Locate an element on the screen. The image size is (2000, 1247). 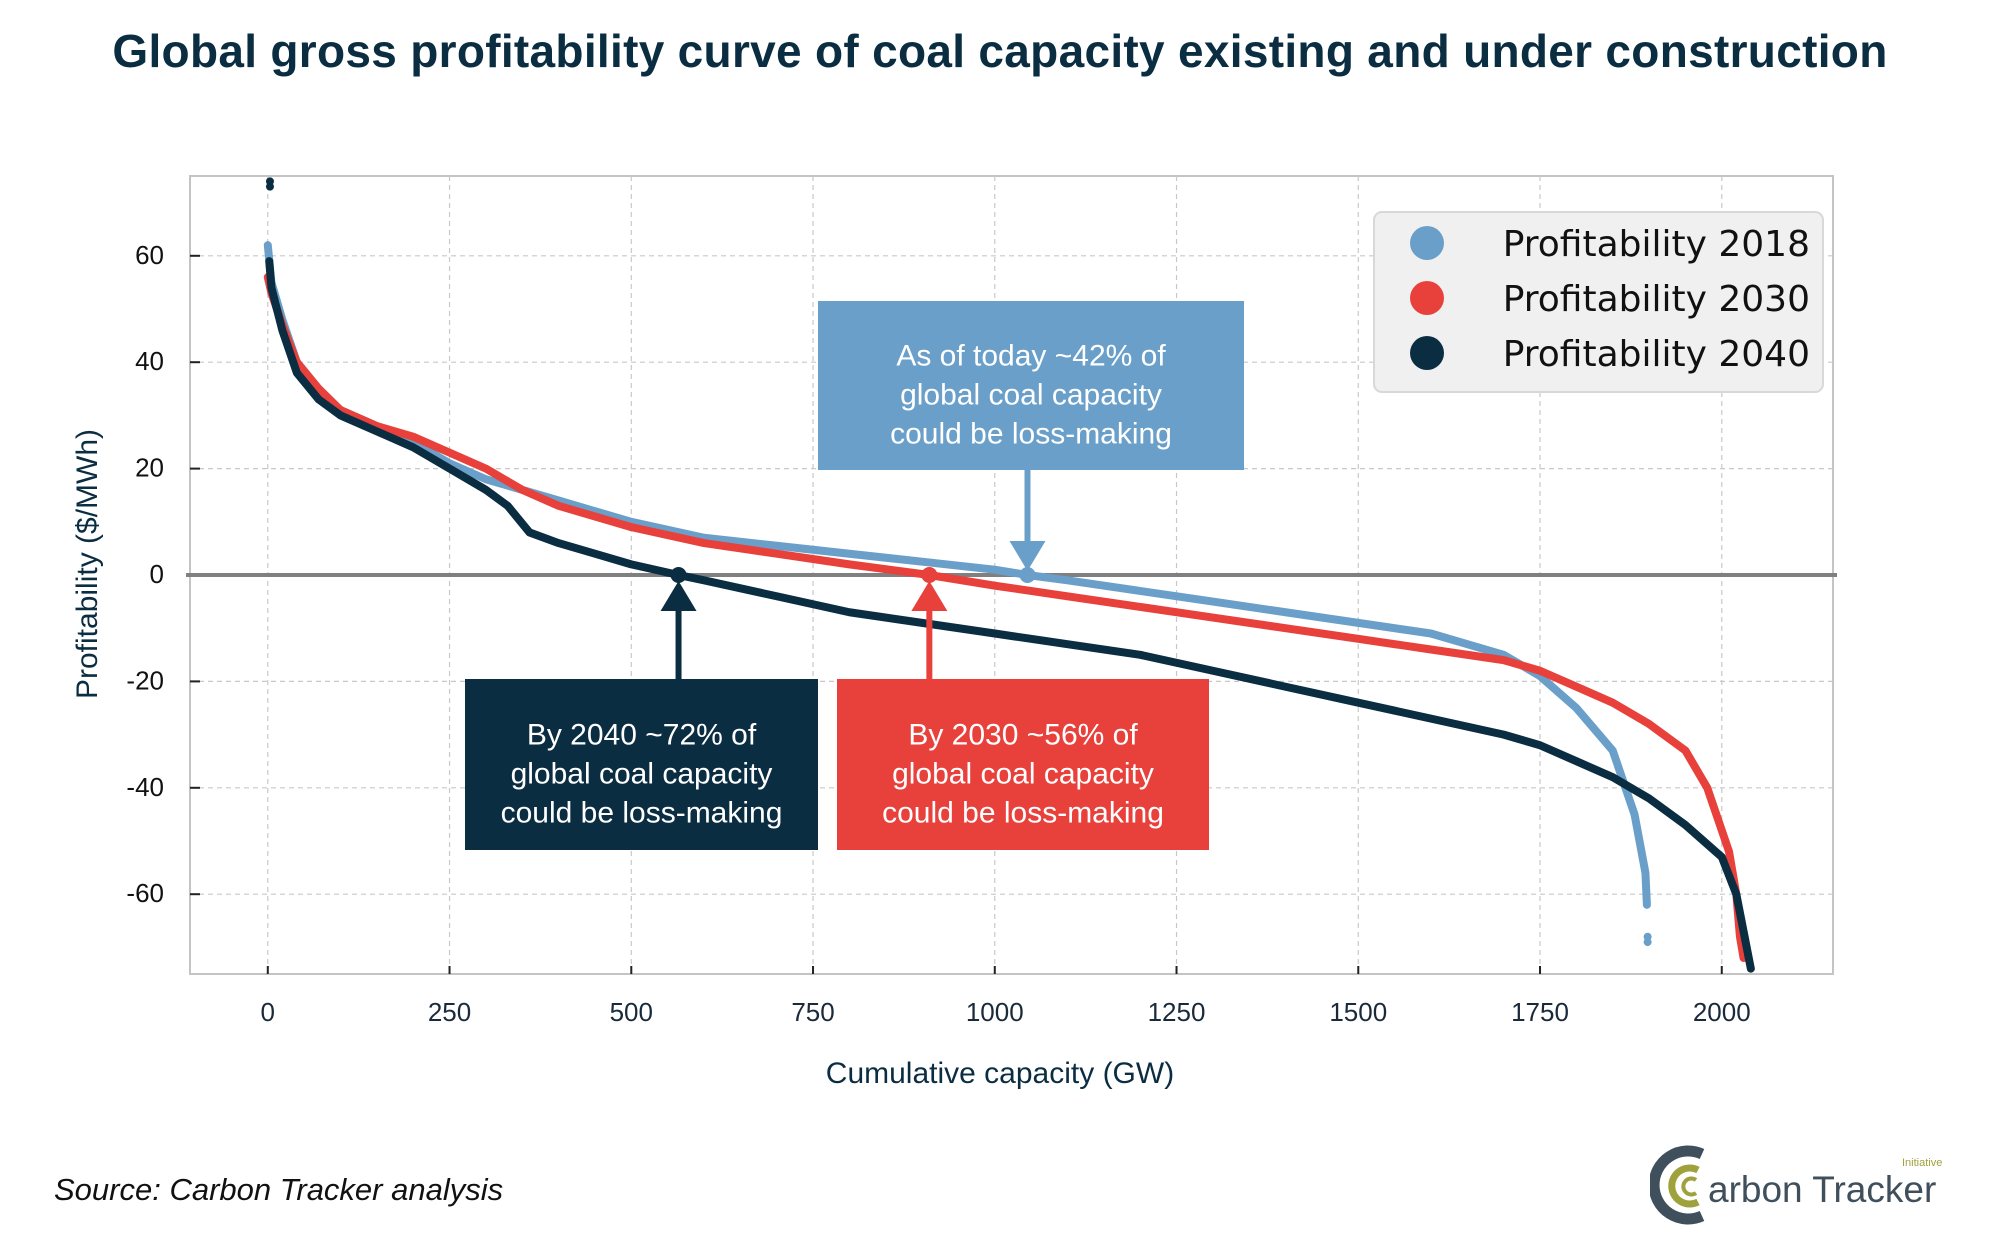
x-tick-label: 1500 is located at coordinates (1358, 1012).